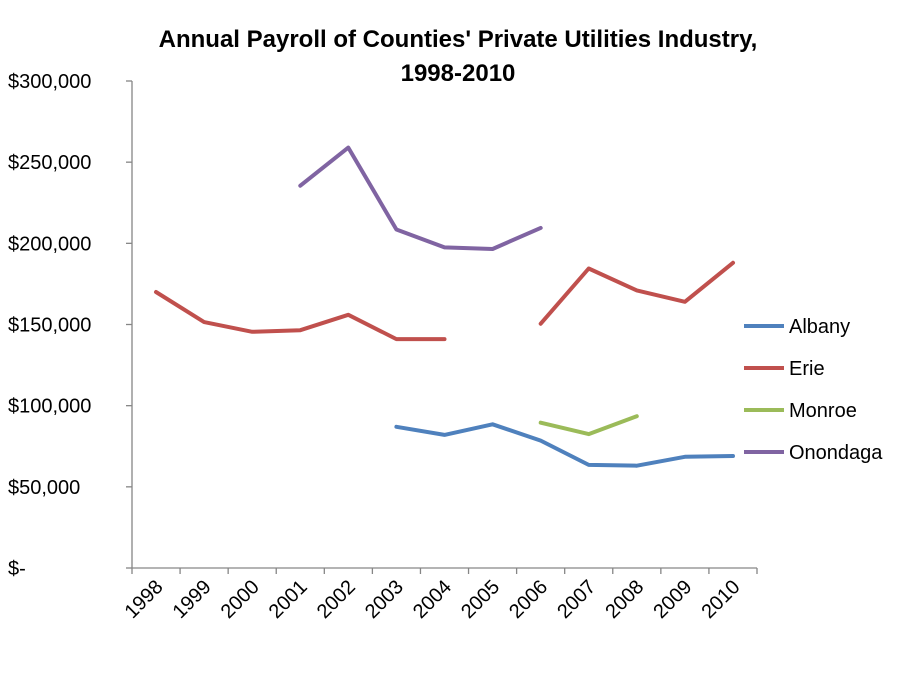 This screenshot has height=694, width=914. Describe the element at coordinates (17, 569) in the screenshot. I see `y-tick-label: $-` at that location.